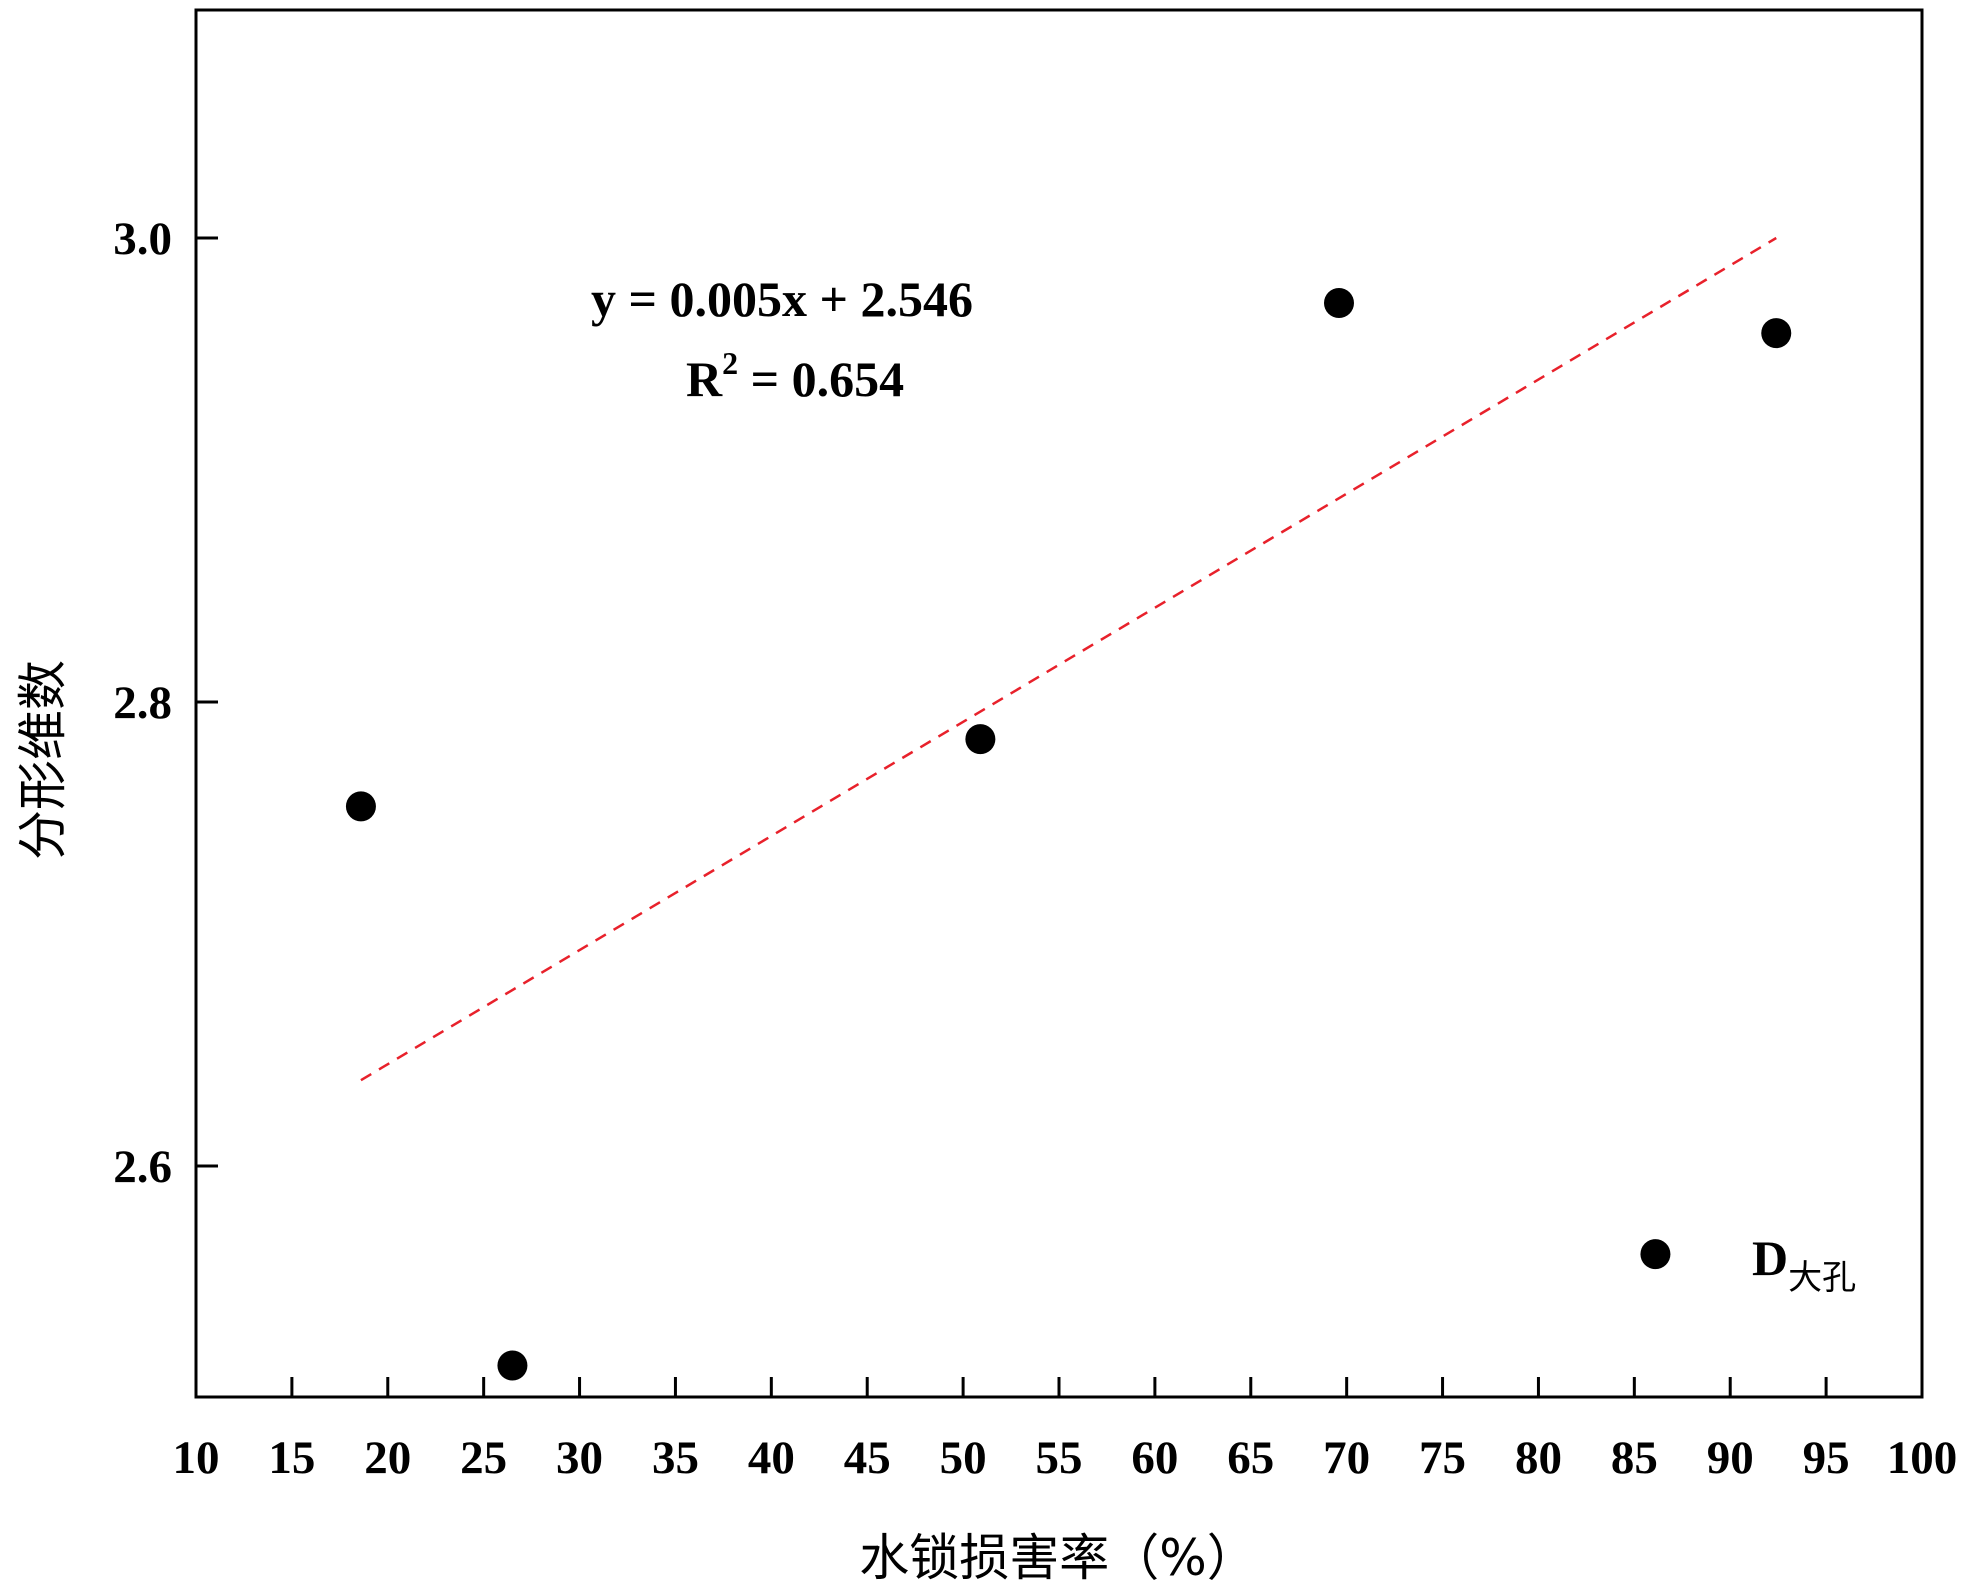 This screenshot has height=1591, width=1969. I want to click on x-tick-label: 35, so click(675, 1458).